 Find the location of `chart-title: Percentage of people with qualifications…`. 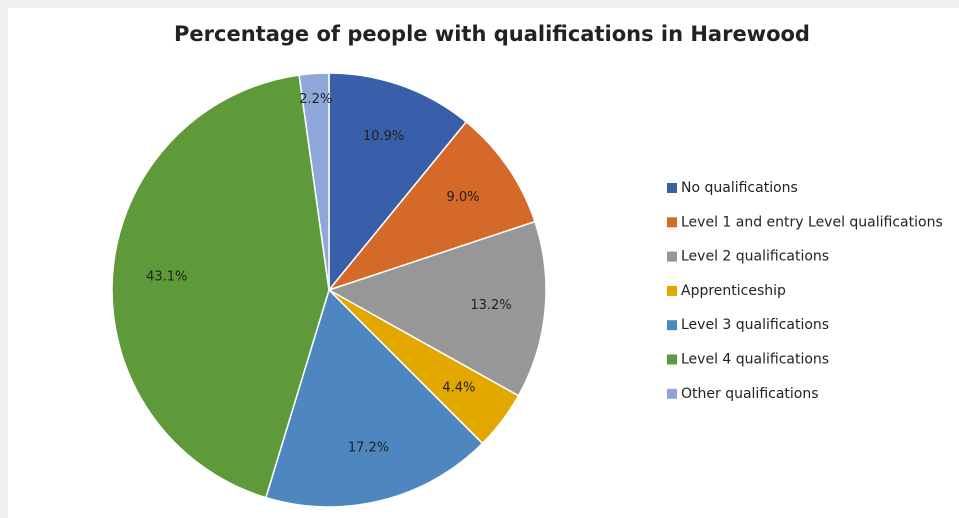

chart-title: Percentage of people with qualifications… is located at coordinates (492, 34).